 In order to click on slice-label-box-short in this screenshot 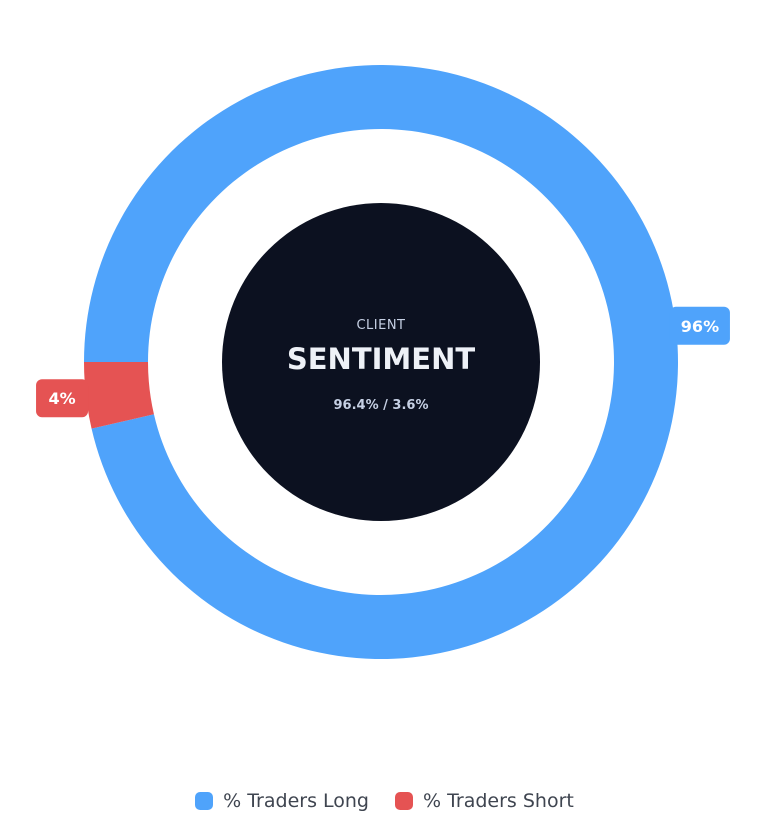, I will do `click(62, 398)`.